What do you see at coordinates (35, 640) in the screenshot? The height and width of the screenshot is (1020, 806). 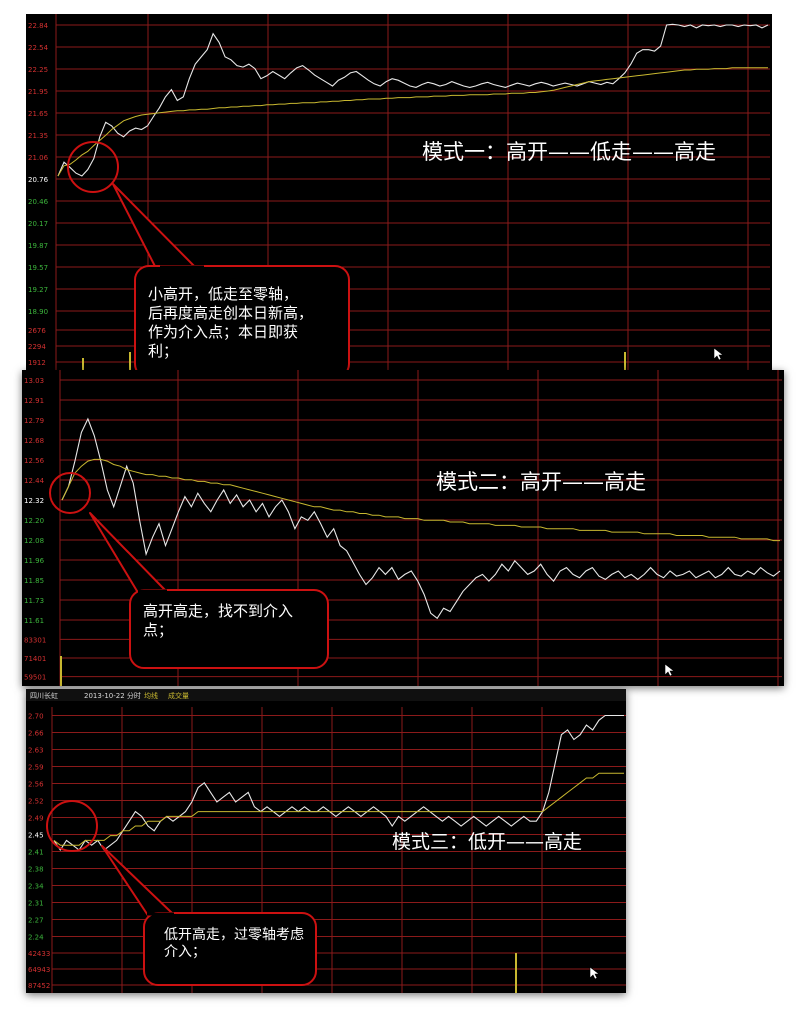 I see `volume-tick-label: 83301` at bounding box center [35, 640].